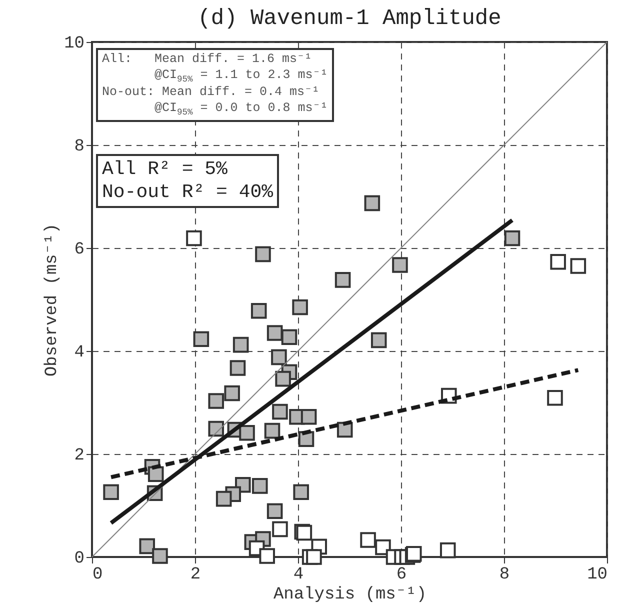 The image size is (625, 616). What do you see at coordinates (79, 353) in the screenshot?
I see `y-tick-label: 4` at bounding box center [79, 353].